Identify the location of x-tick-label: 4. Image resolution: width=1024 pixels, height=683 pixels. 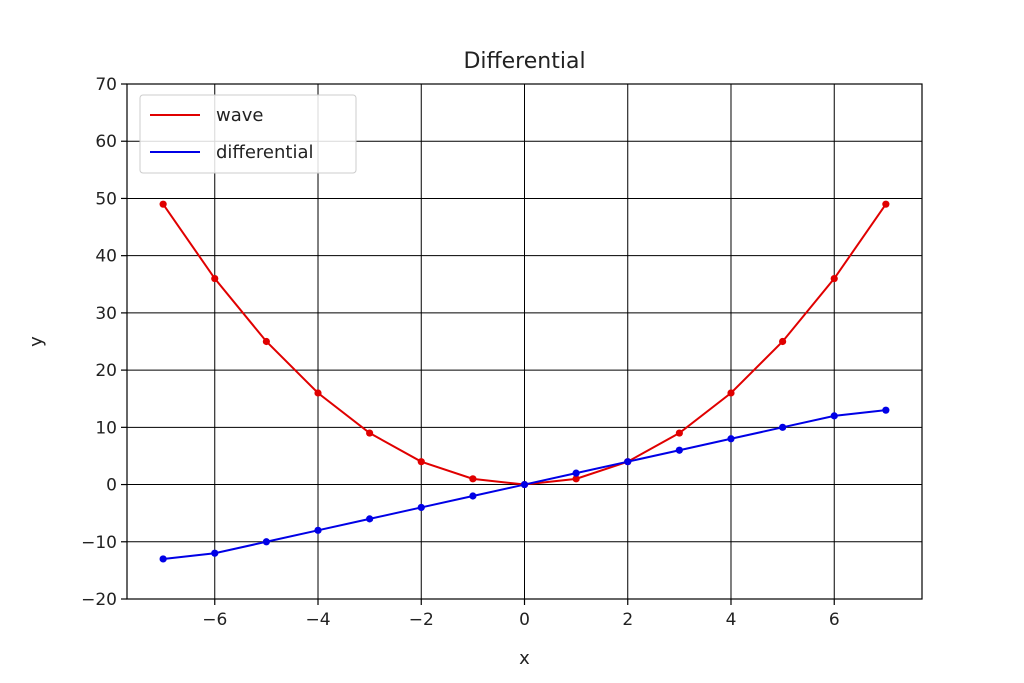
(731, 620).